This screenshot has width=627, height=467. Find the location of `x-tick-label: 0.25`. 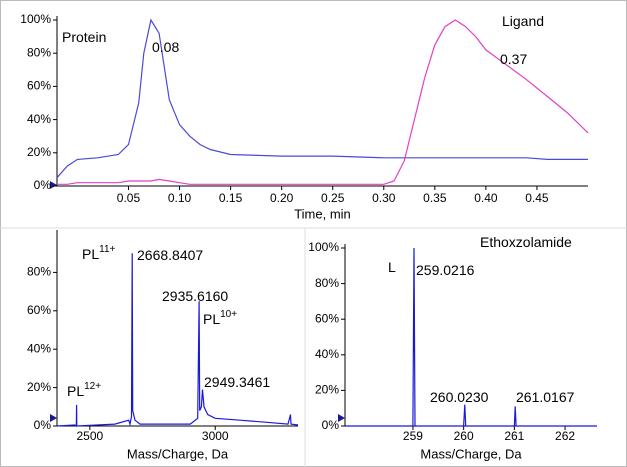

x-tick-label: 0.25 is located at coordinates (333, 198).